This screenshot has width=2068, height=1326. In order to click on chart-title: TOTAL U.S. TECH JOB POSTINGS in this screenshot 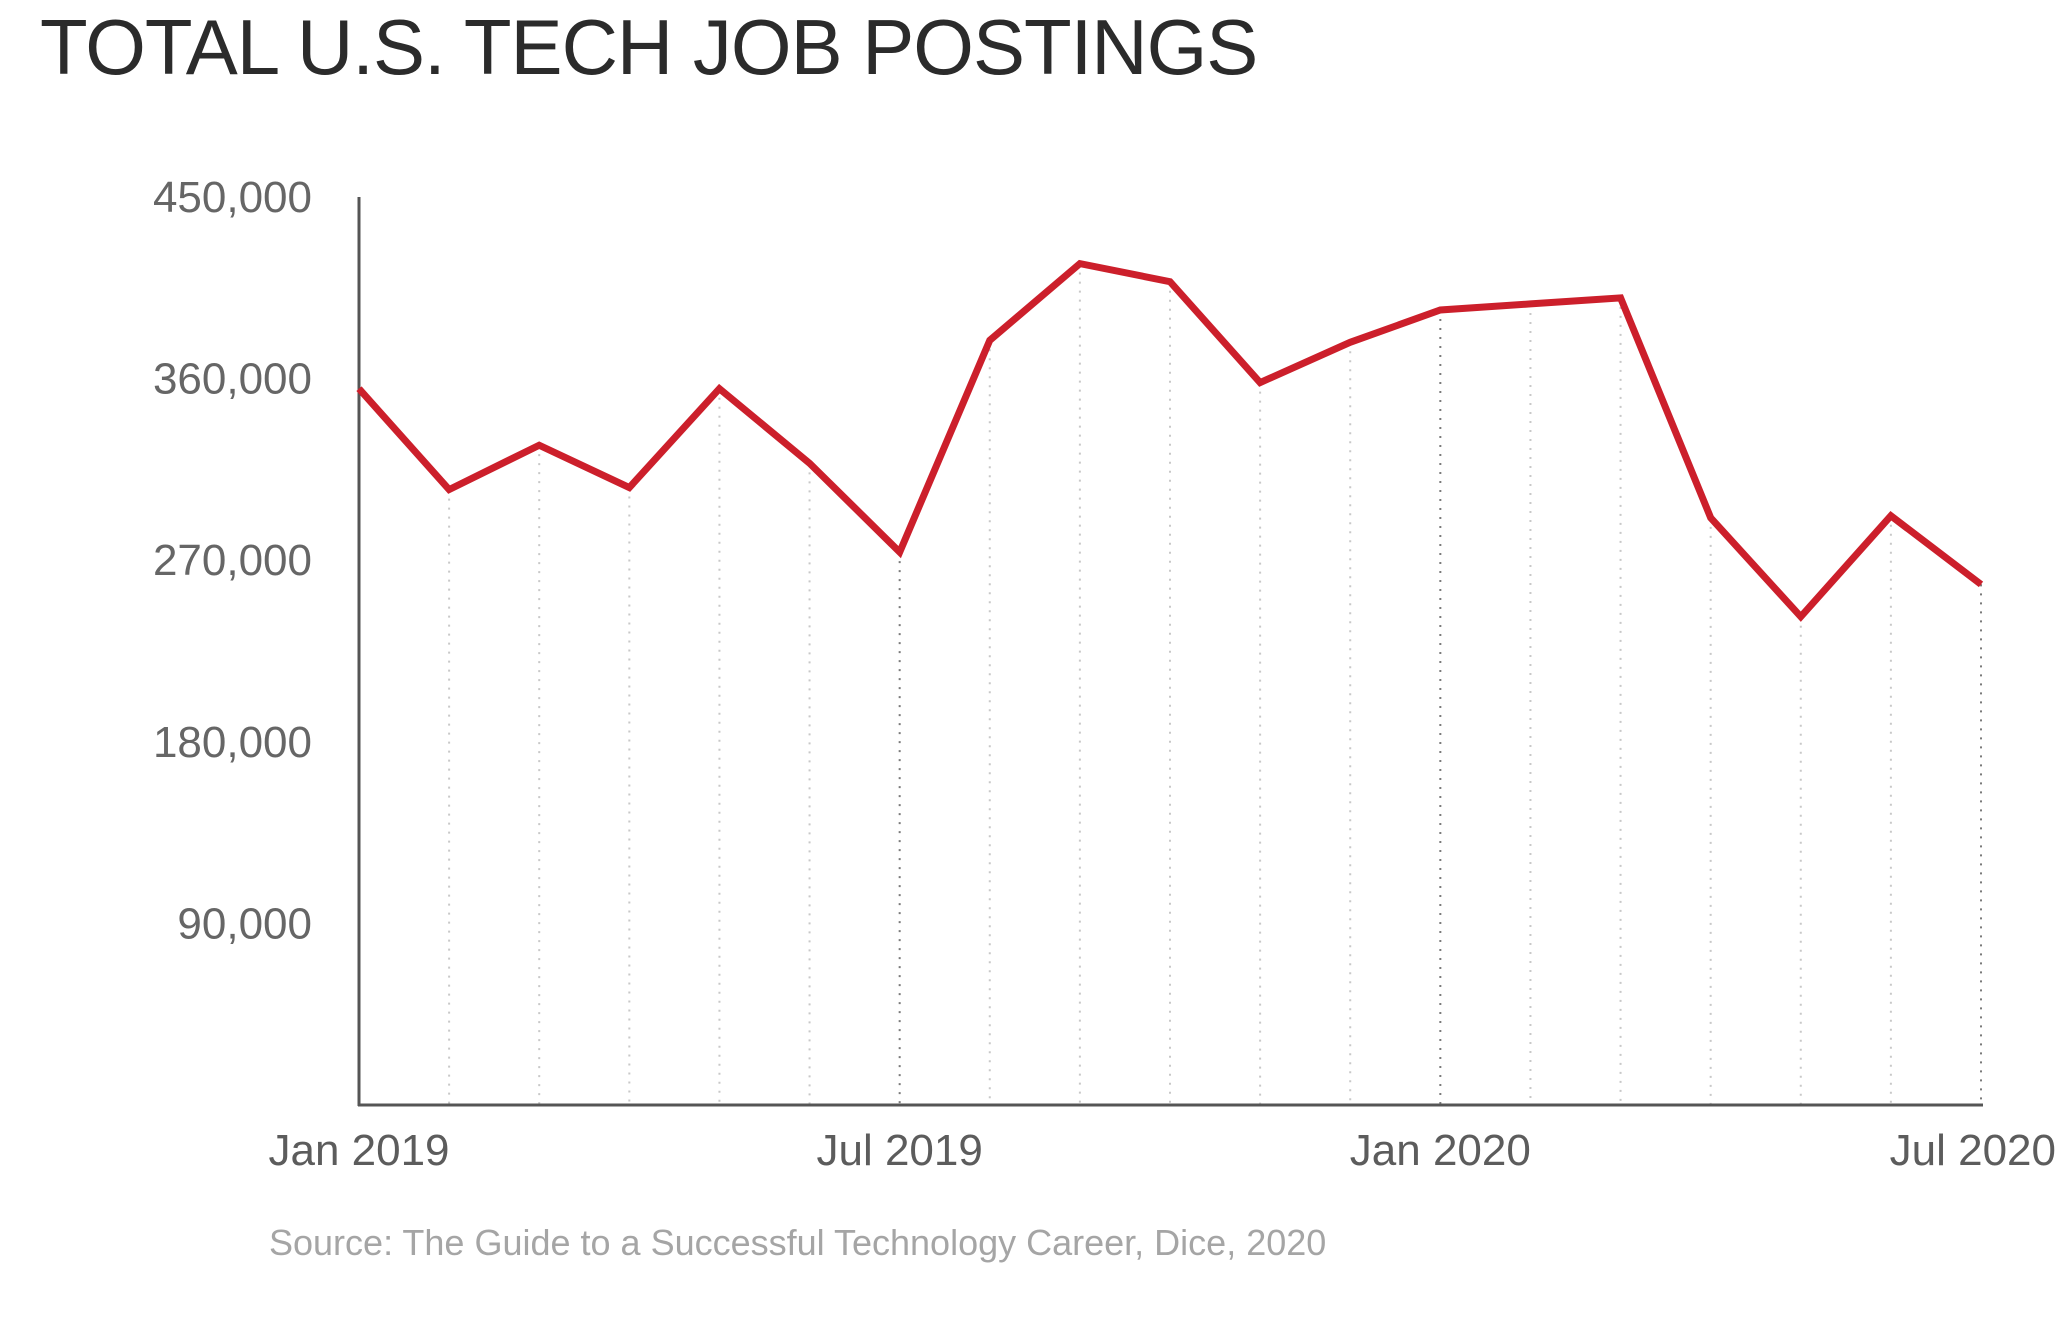, I will do `click(649, 47)`.